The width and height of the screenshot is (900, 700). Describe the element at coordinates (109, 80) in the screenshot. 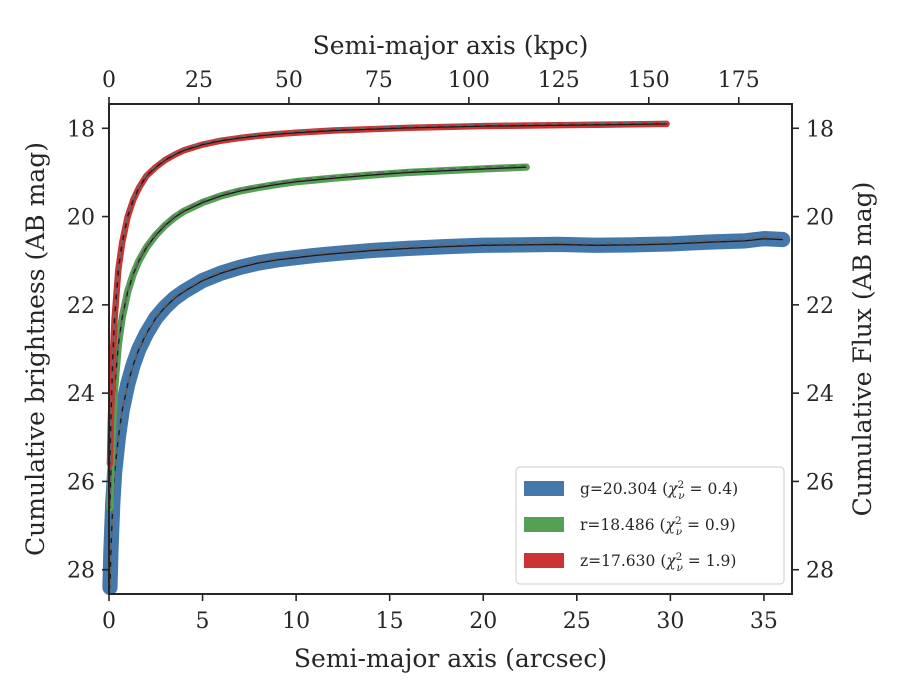

I see `x-top-tick-label-0: 0` at that location.